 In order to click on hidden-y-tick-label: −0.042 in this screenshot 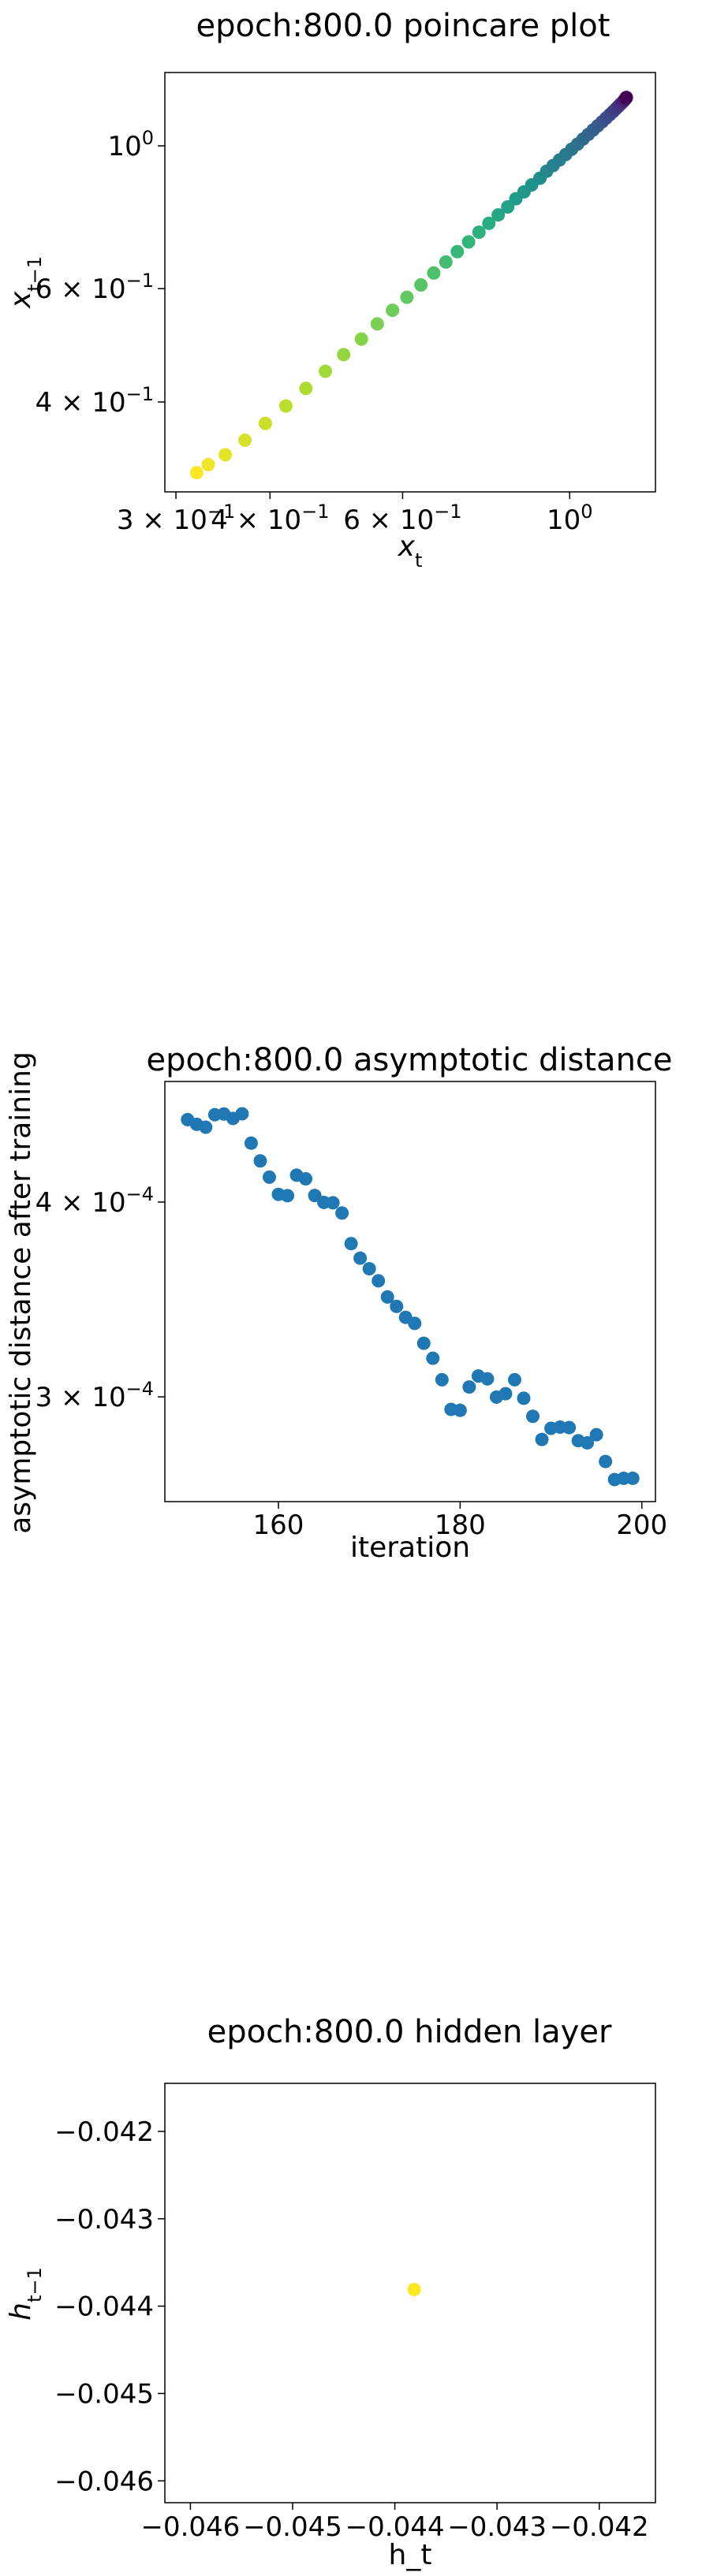, I will do `click(104, 2132)`.